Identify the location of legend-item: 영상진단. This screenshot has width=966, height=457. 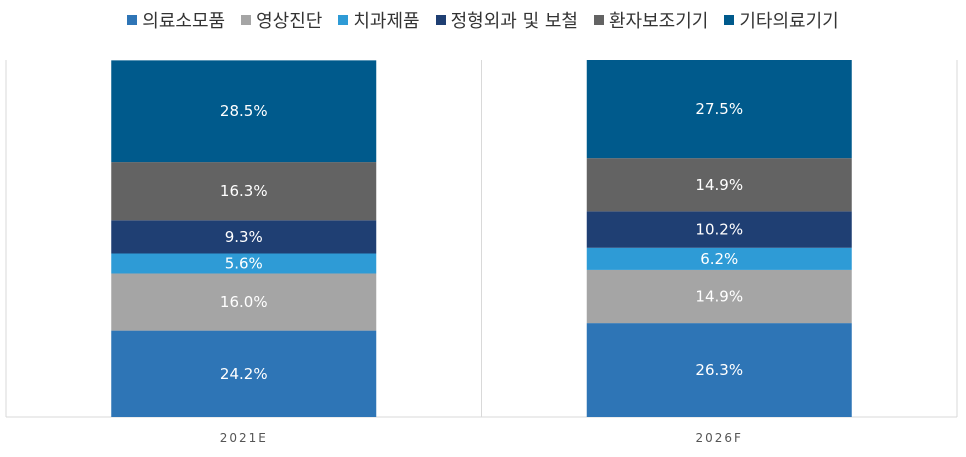
(281, 20).